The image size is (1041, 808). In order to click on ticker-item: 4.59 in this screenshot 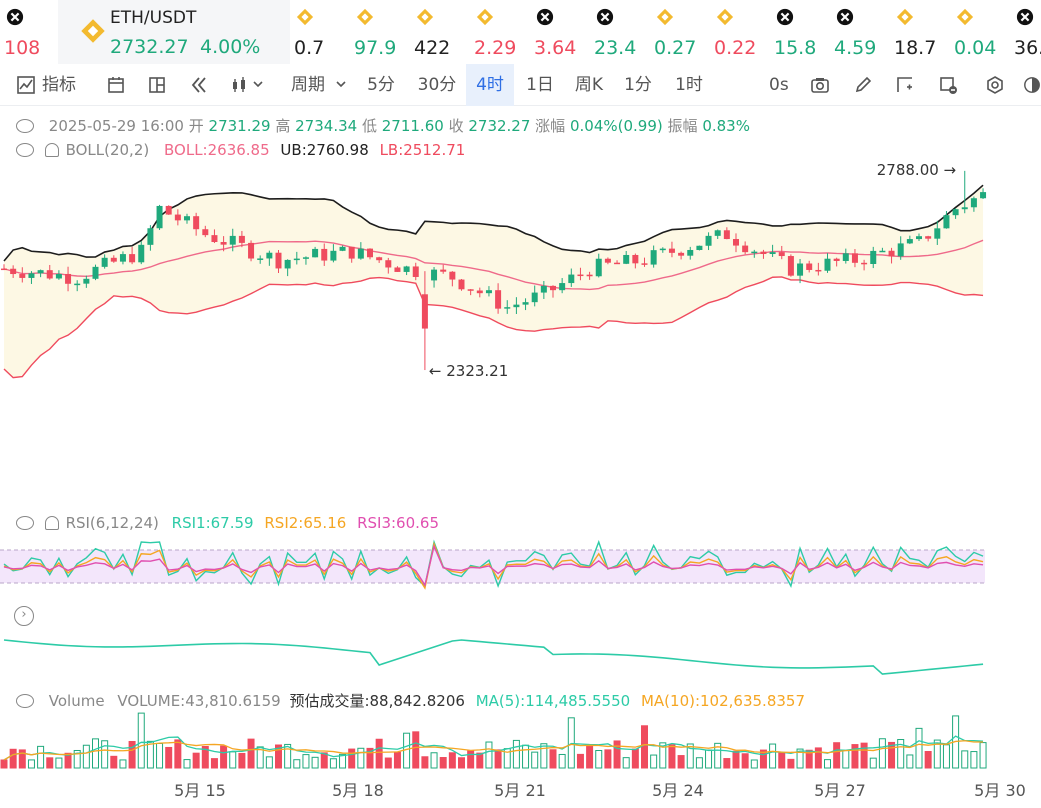, I will do `click(858, 32)`.